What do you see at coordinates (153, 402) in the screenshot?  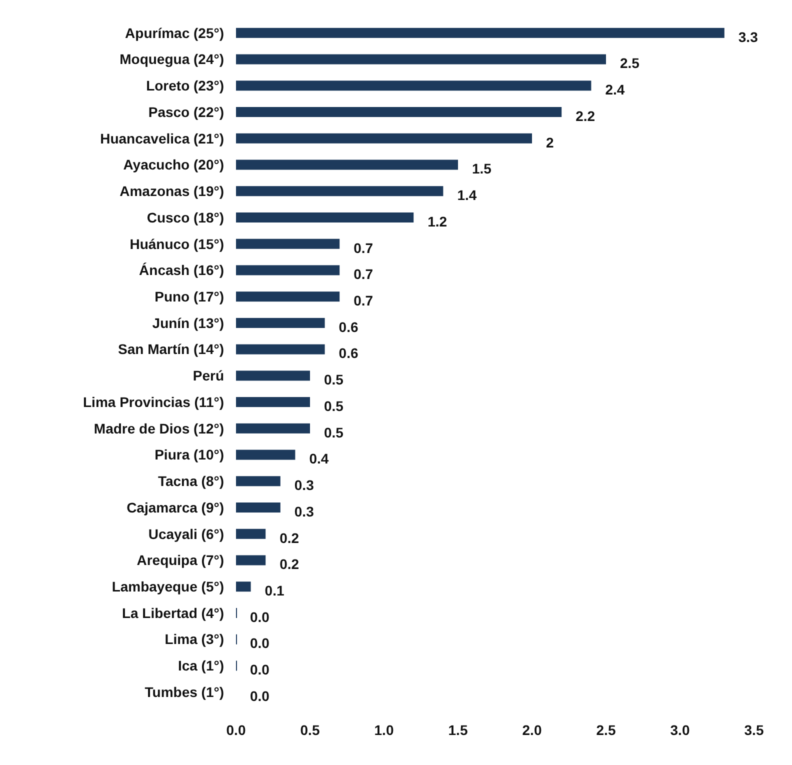 I see `y-tick-label: Lima Provincias (11°)` at bounding box center [153, 402].